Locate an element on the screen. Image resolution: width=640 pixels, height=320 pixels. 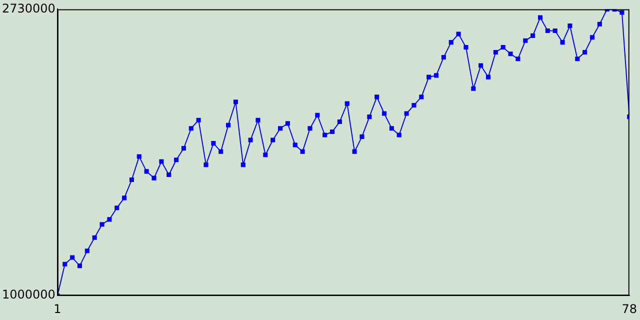
x-tick-label: 1 is located at coordinates (58, 309).